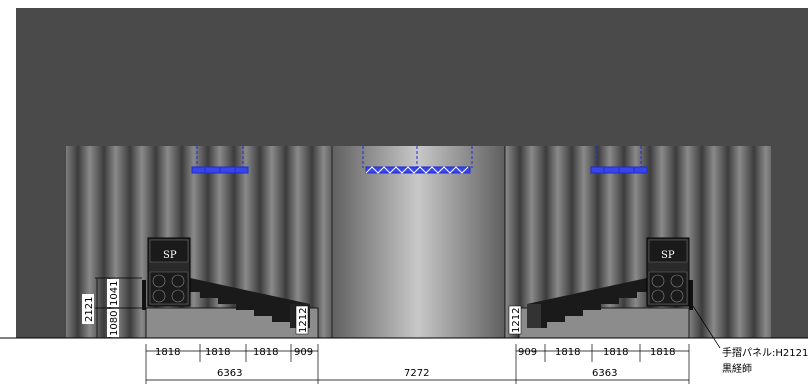  I want to click on center-panel, so click(418, 242).